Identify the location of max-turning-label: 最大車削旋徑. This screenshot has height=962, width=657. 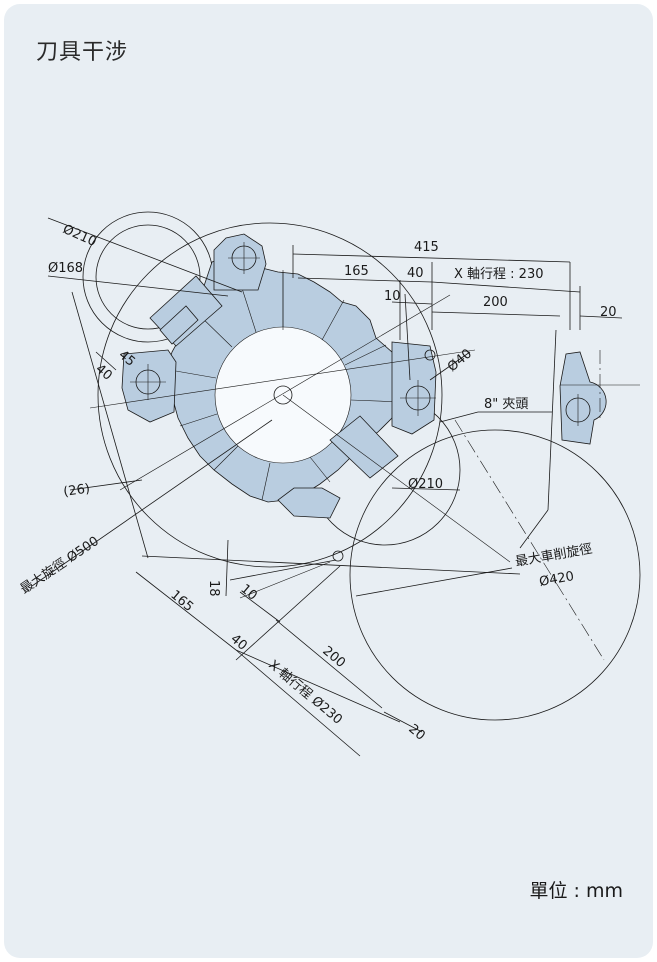
(553, 556).